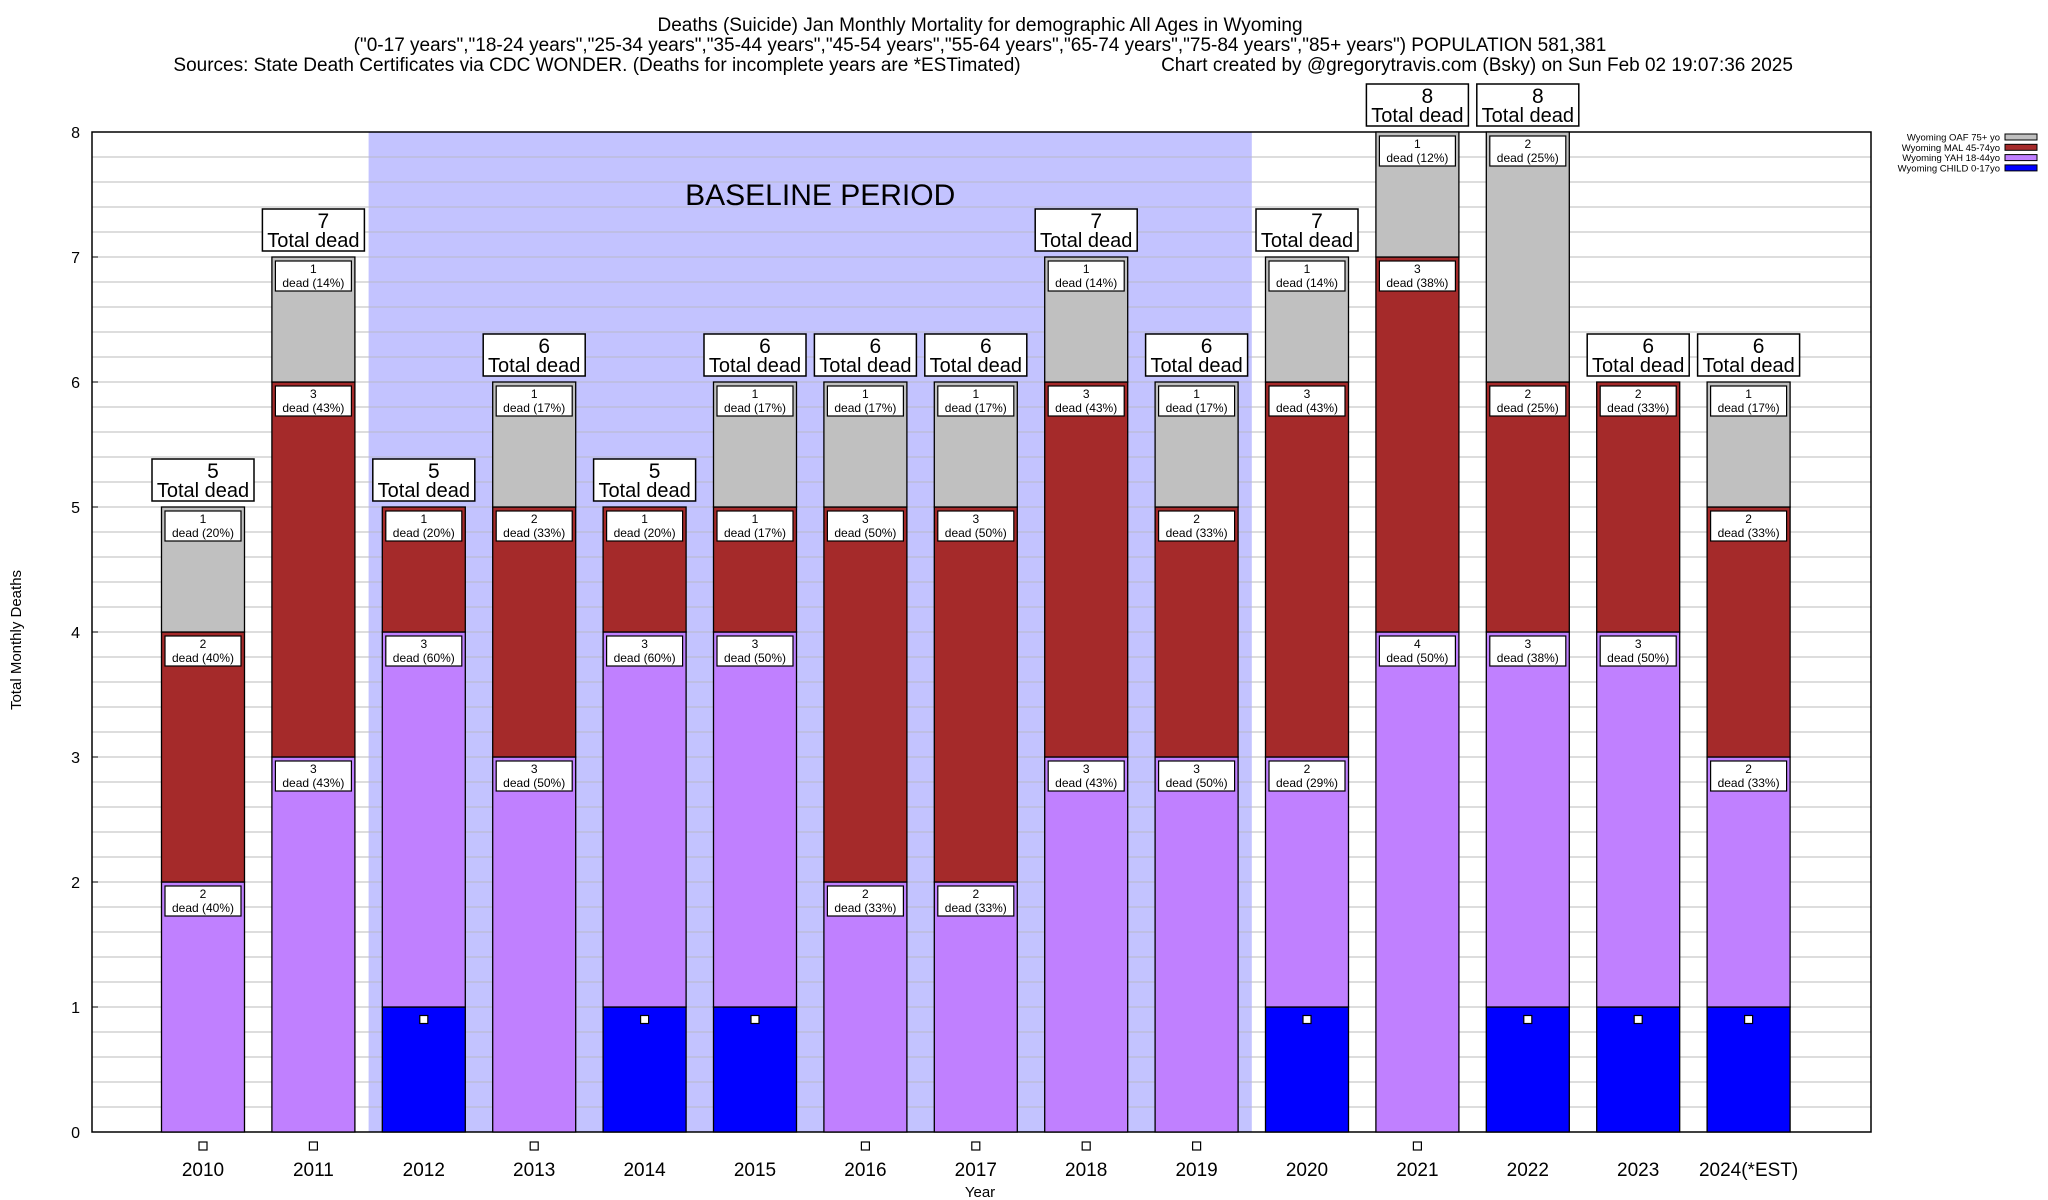  Describe the element at coordinates (75, 883) in the screenshot. I see `y-tick-label: 2` at that location.